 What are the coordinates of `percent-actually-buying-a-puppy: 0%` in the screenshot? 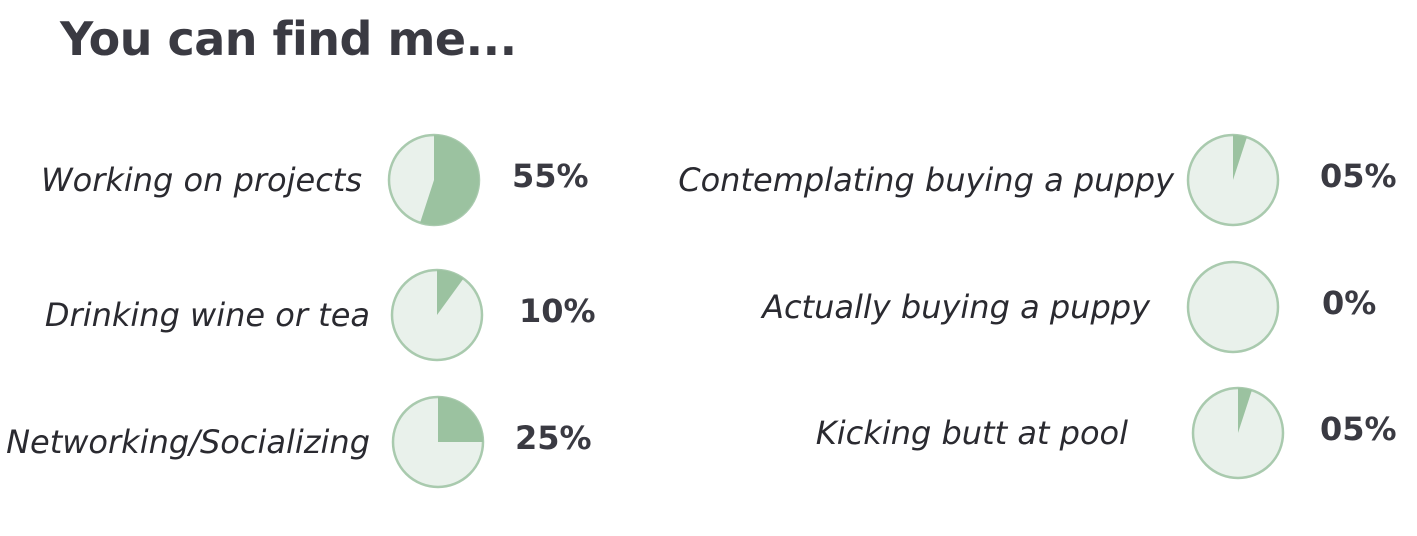 It's located at (1349, 303).